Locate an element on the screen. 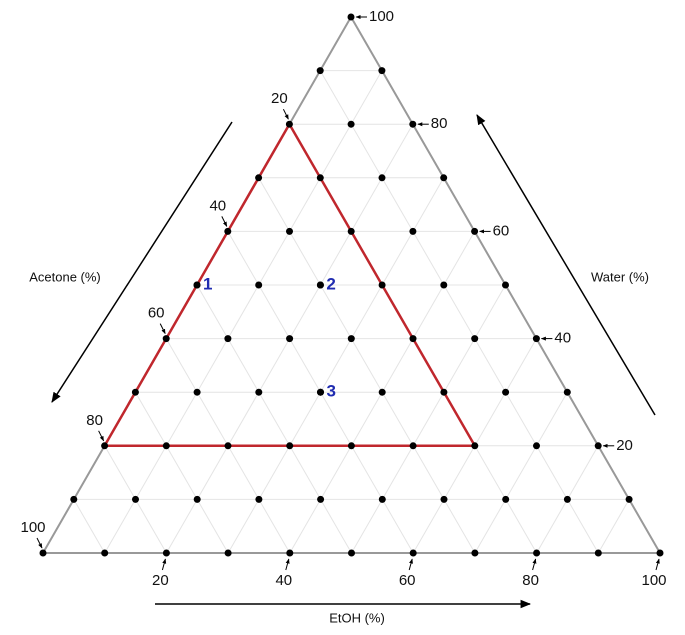 The width and height of the screenshot is (685, 635). acetone-arrow is located at coordinates (142, 262).